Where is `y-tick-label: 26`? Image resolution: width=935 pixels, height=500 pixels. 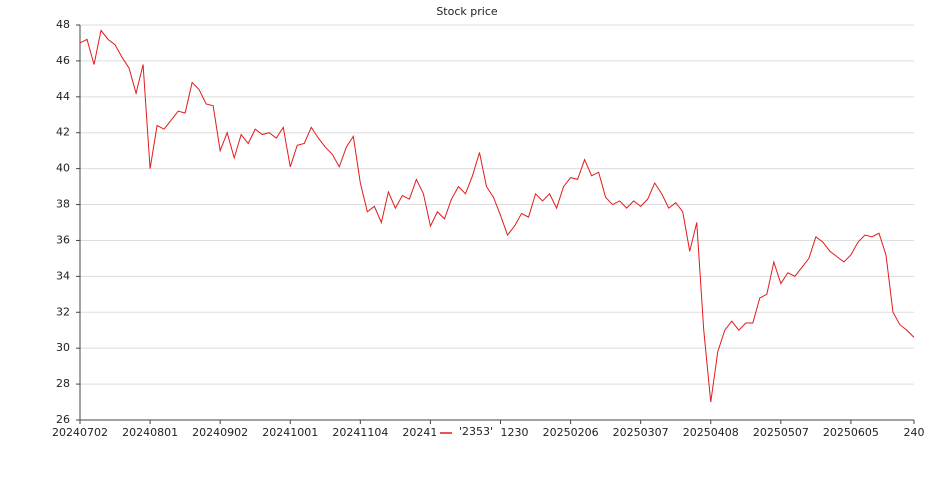
y-tick-label: 26 is located at coordinates (63, 419).